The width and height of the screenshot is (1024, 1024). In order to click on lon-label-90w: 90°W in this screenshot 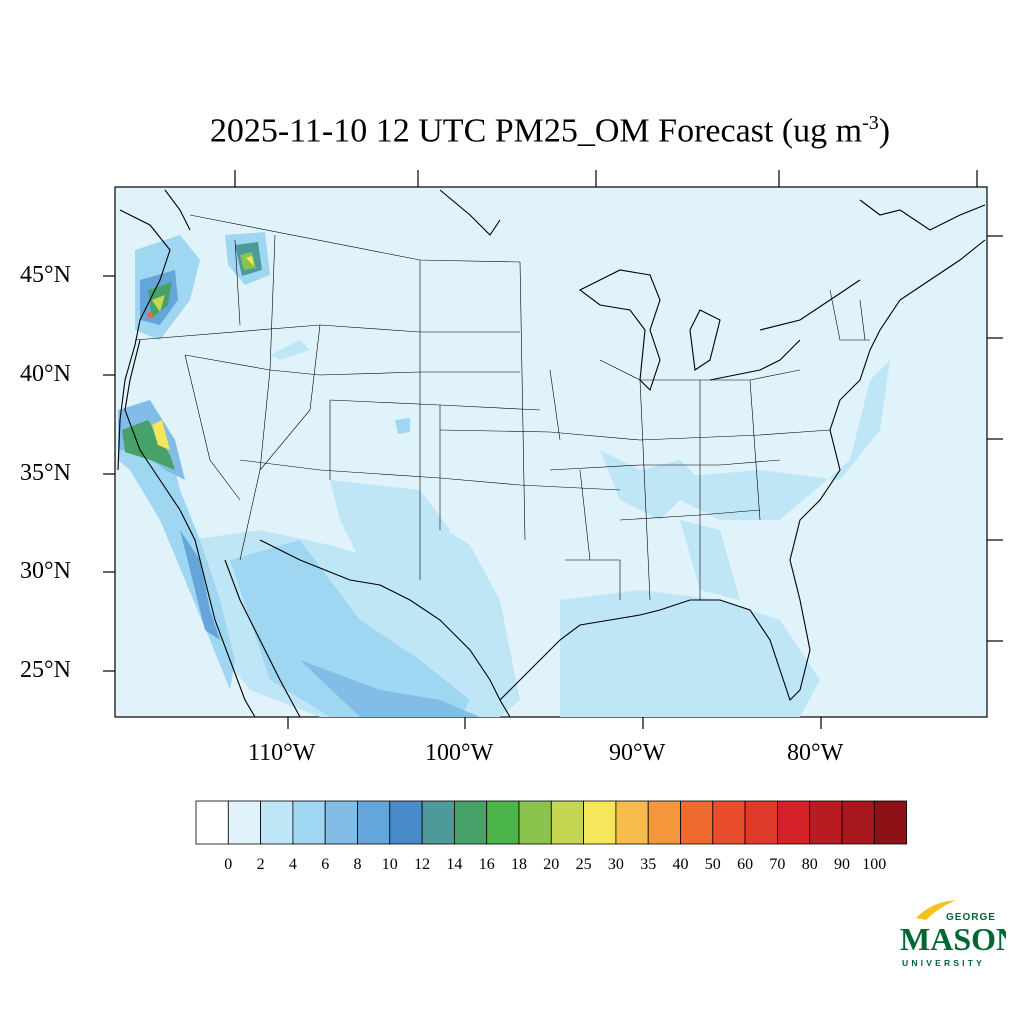, I will do `click(637, 753)`.